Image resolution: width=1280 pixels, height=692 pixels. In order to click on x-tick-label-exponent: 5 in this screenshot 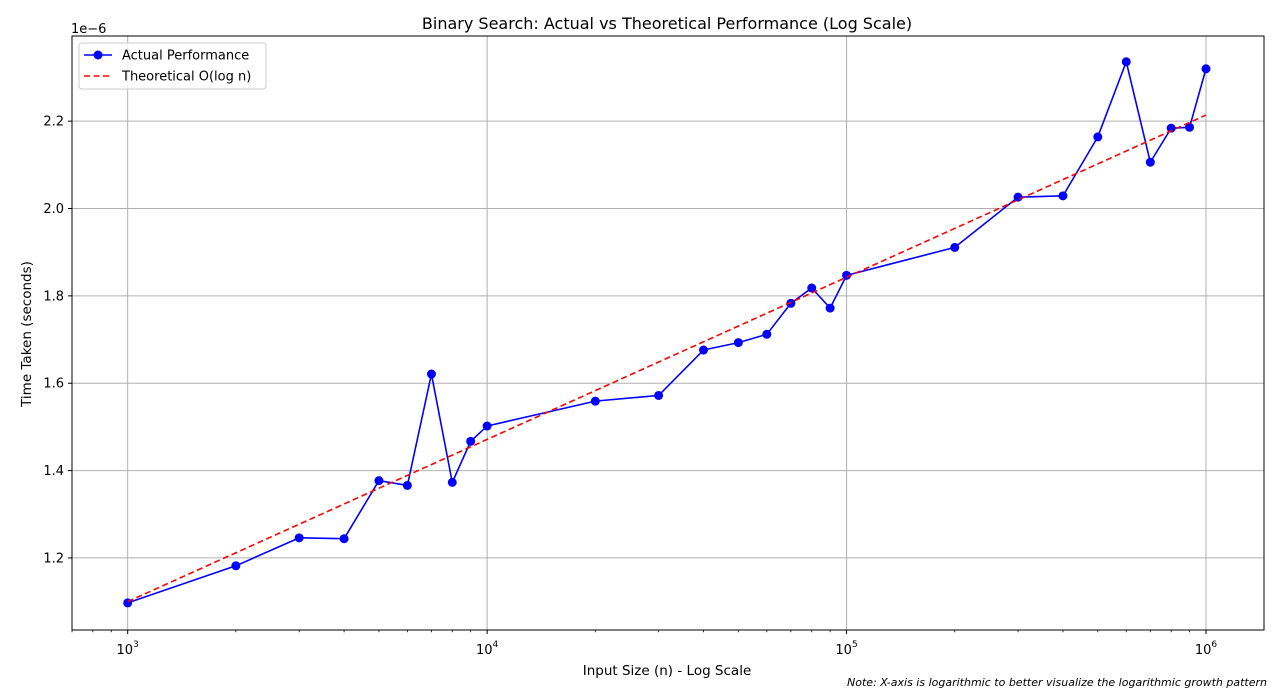, I will do `click(855, 645)`.